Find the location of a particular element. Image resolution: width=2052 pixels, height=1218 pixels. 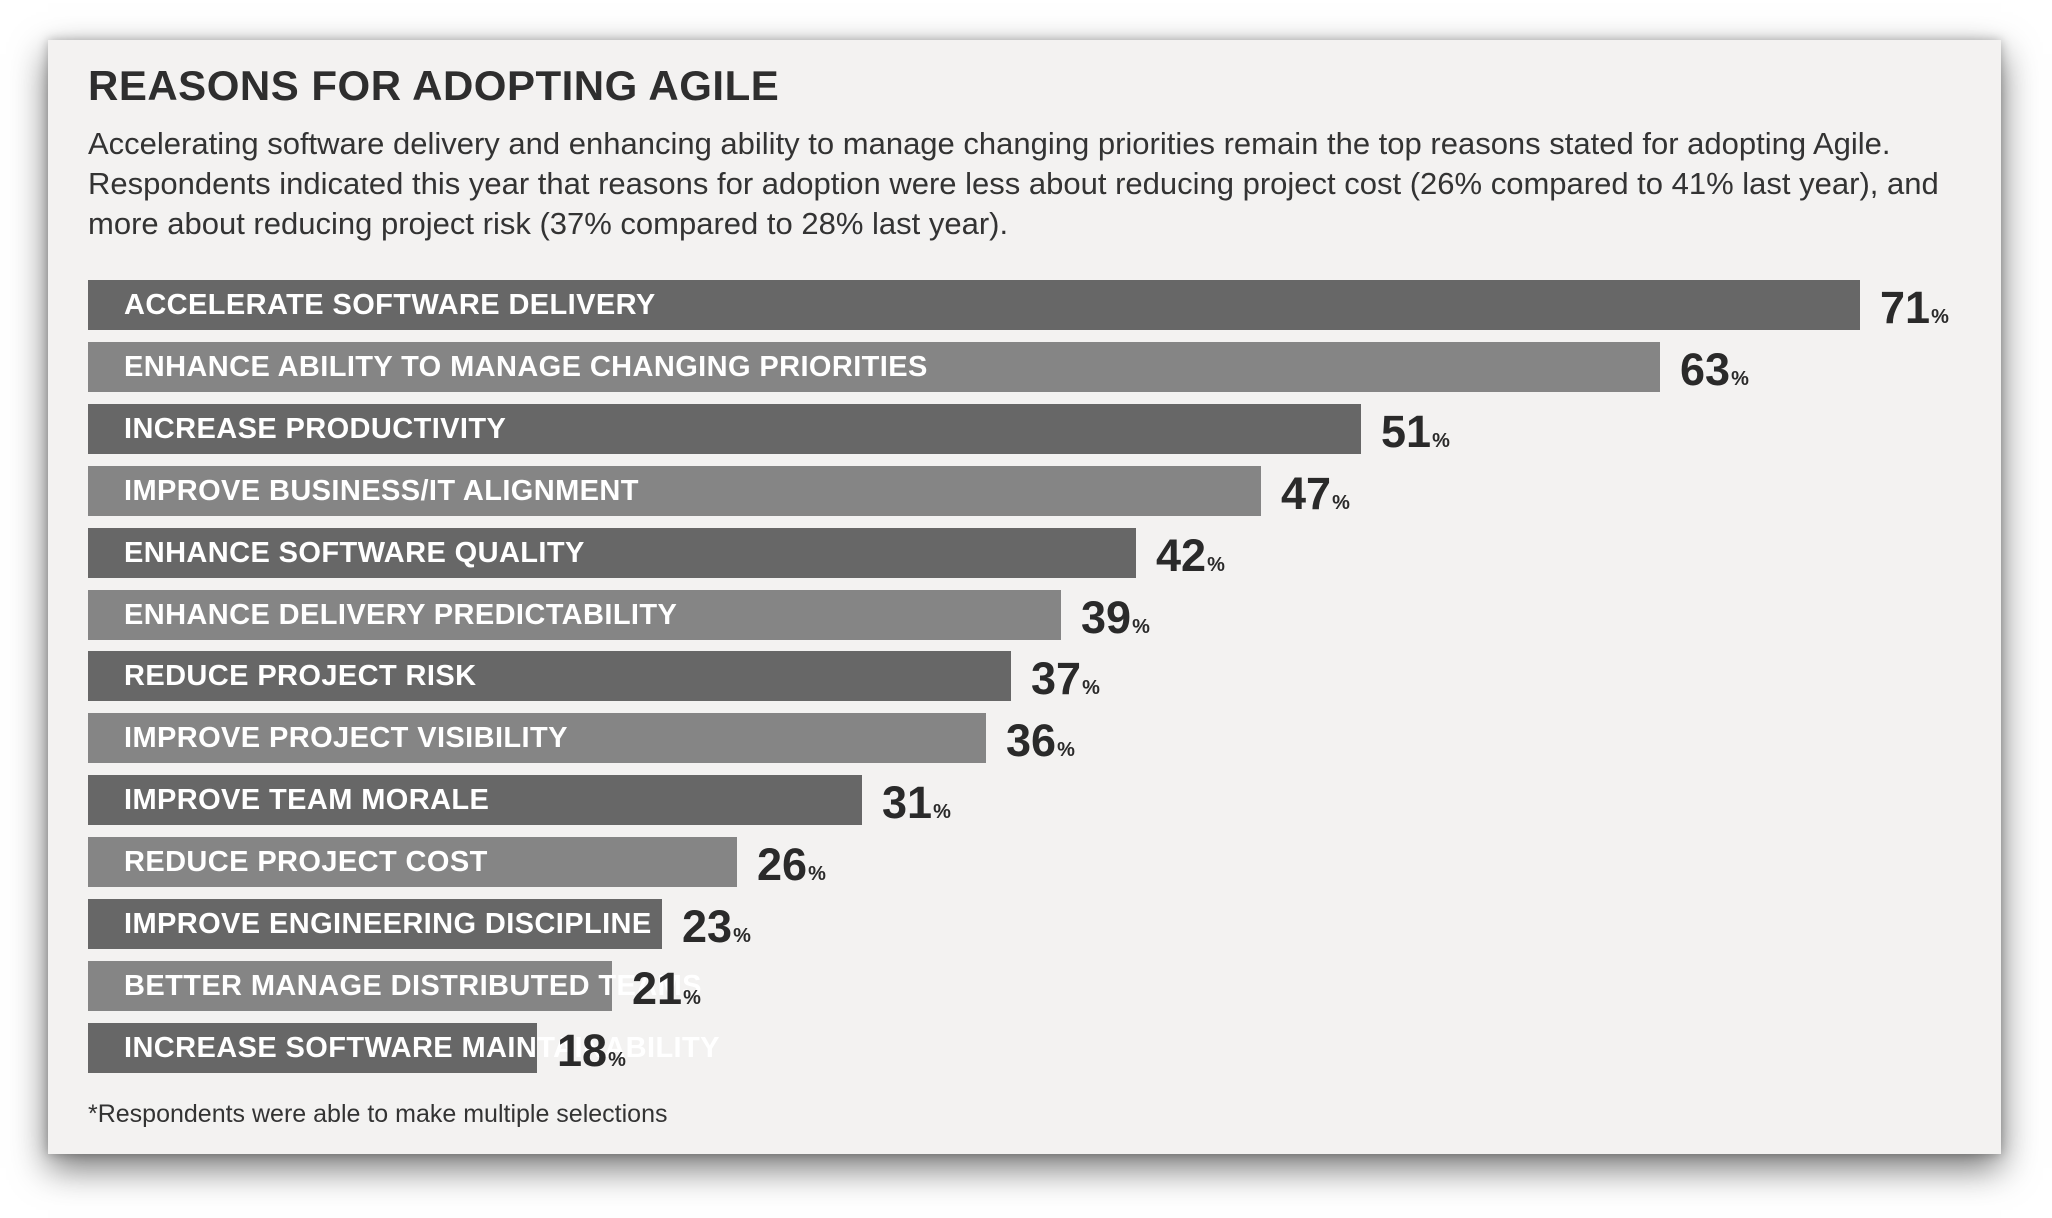

data-label: 31% is located at coordinates (916, 801).